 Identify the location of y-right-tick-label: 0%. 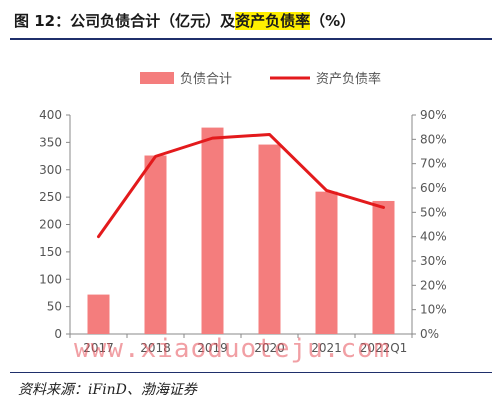
(429, 334).